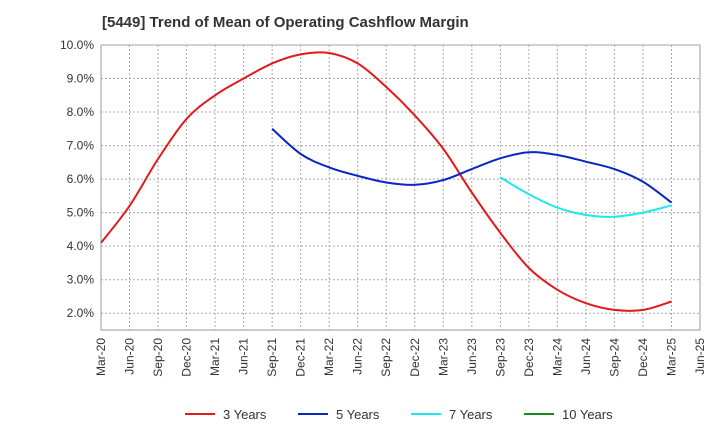 This screenshot has width=720, height=440. What do you see at coordinates (301, 357) in the screenshot?
I see `x-tick-label: Dec-21` at bounding box center [301, 357].